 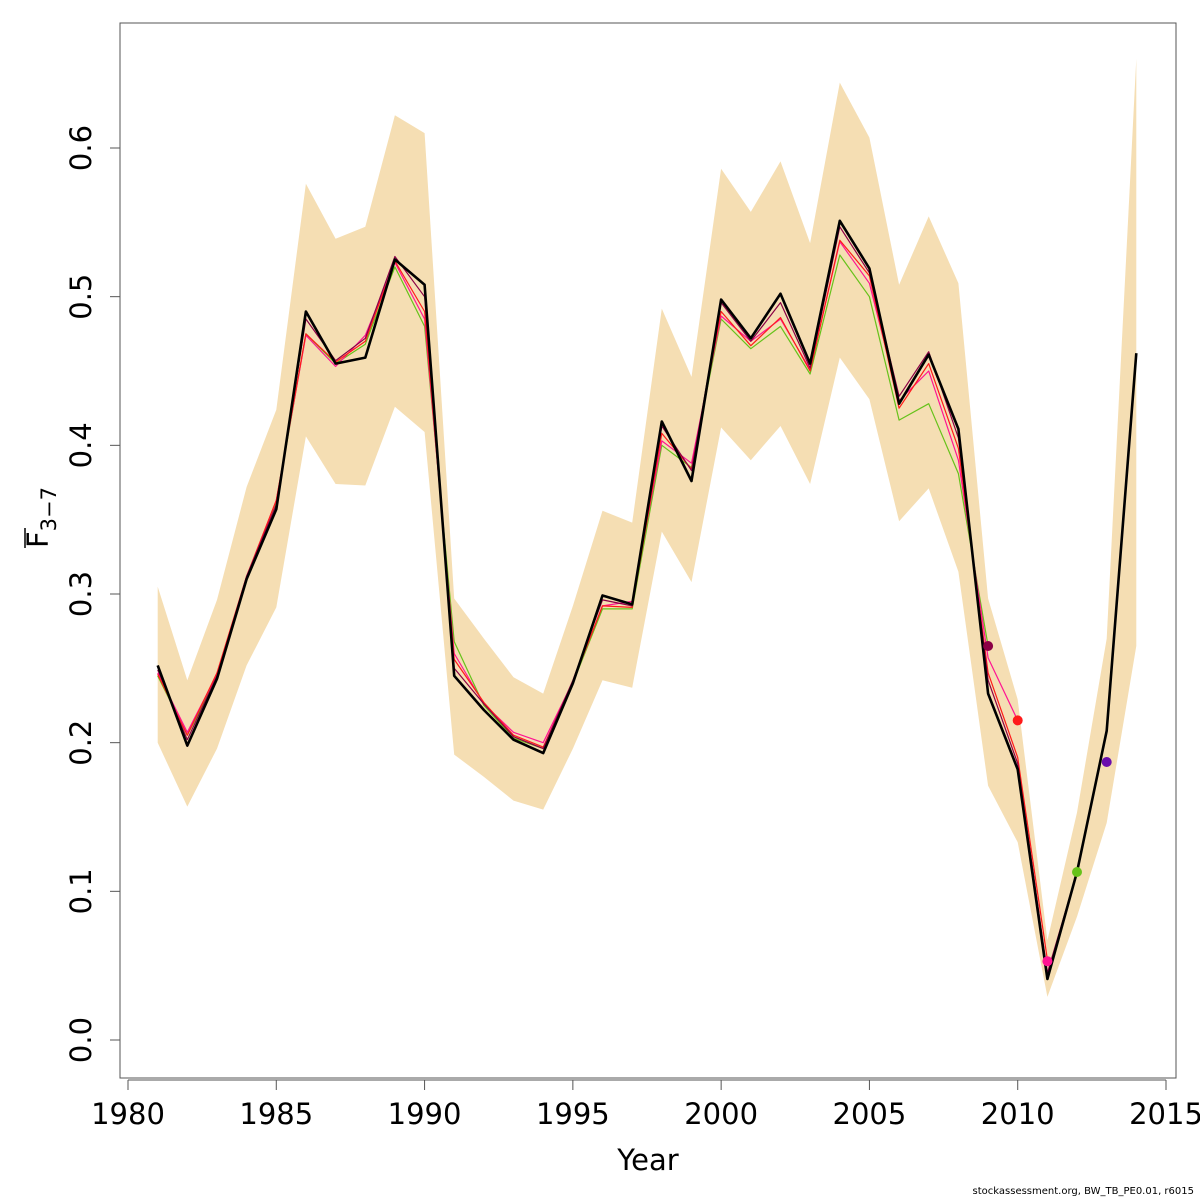 I want to click on x-tick-label-1985: 1985, so click(x=276, y=1114).